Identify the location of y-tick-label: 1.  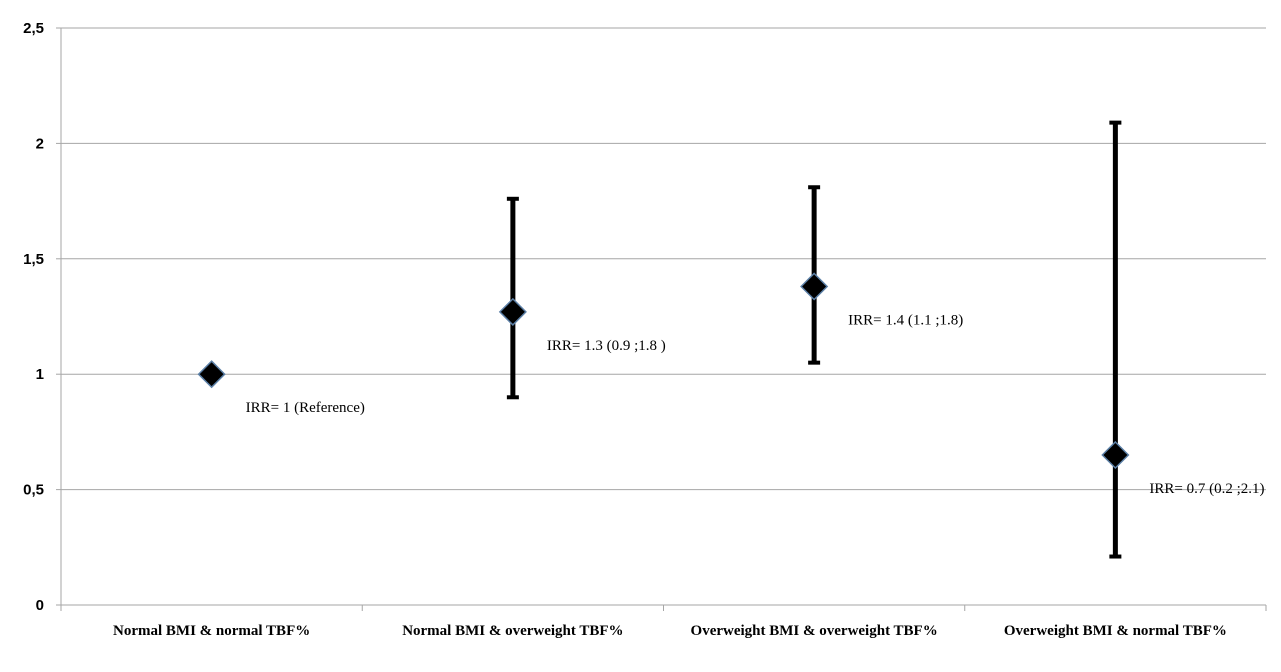
(40, 374).